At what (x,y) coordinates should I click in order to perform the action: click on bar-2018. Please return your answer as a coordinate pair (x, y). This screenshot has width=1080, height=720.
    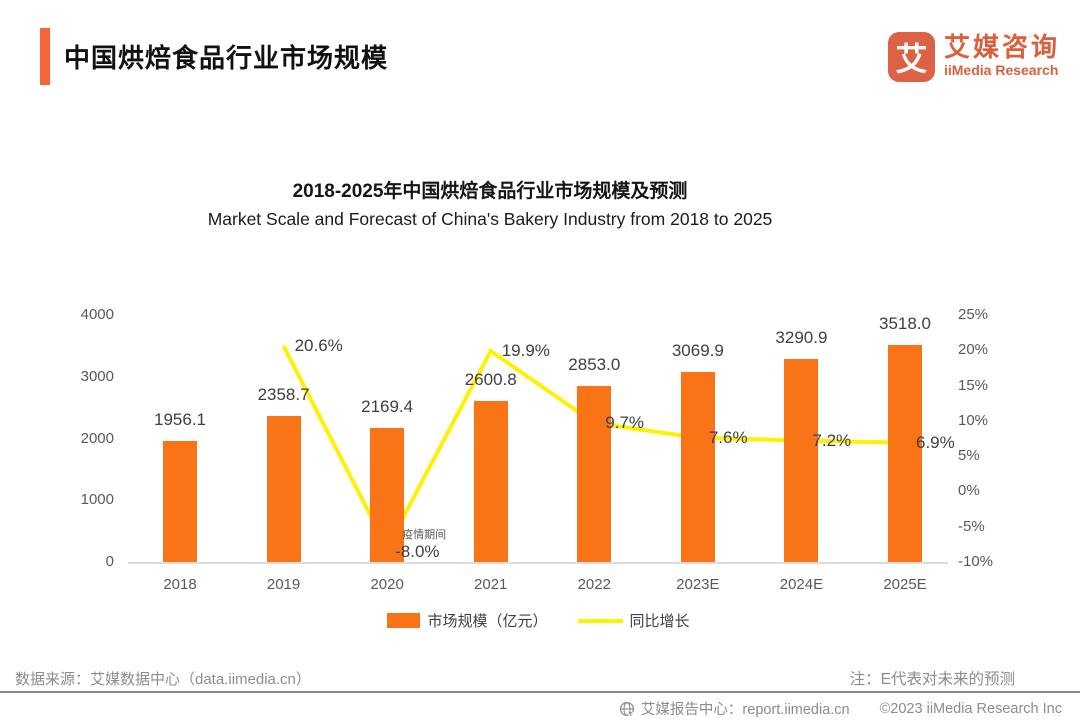
    Looking at the image, I should click on (180, 501).